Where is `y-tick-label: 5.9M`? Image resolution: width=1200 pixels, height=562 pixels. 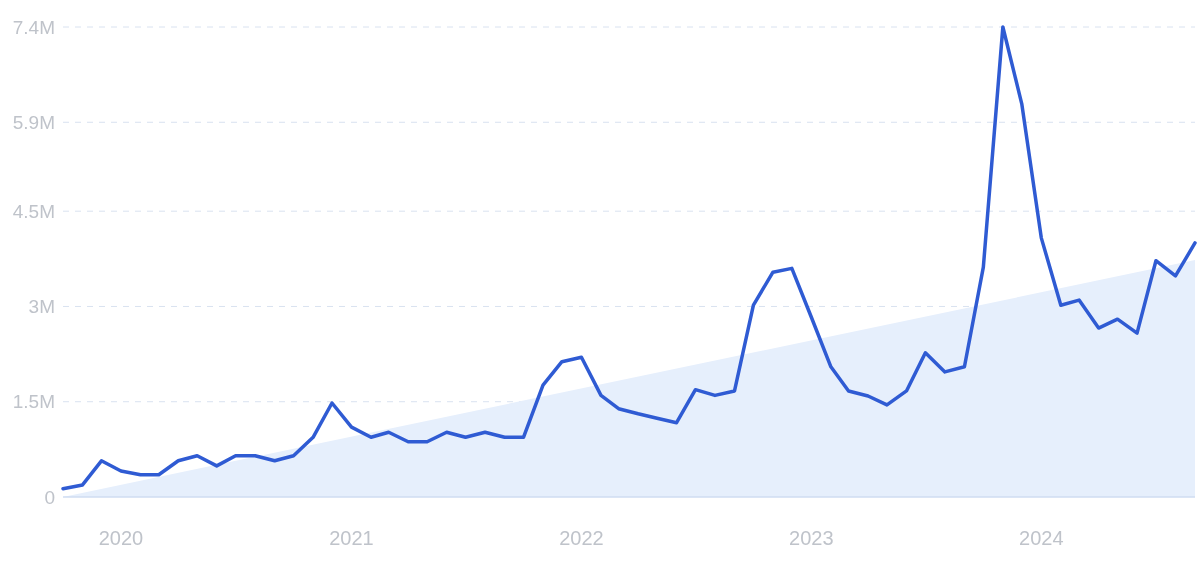 y-tick-label: 5.9M is located at coordinates (33, 122).